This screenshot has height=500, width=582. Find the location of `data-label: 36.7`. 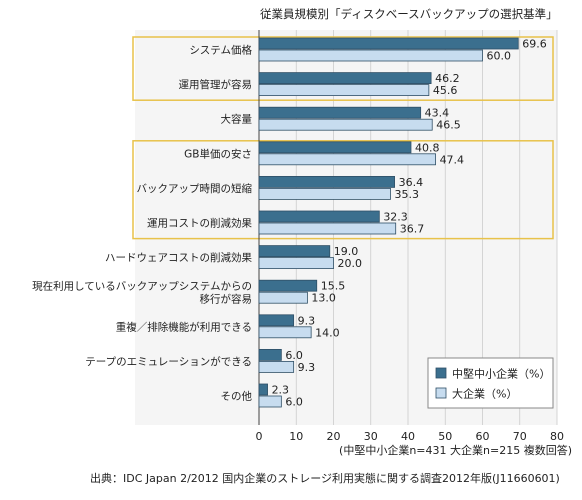

data-label: 36.7 is located at coordinates (412, 229).